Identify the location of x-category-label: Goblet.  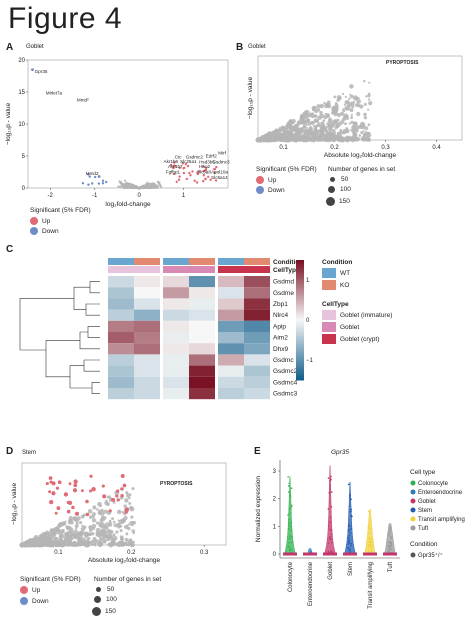
(331, 571).